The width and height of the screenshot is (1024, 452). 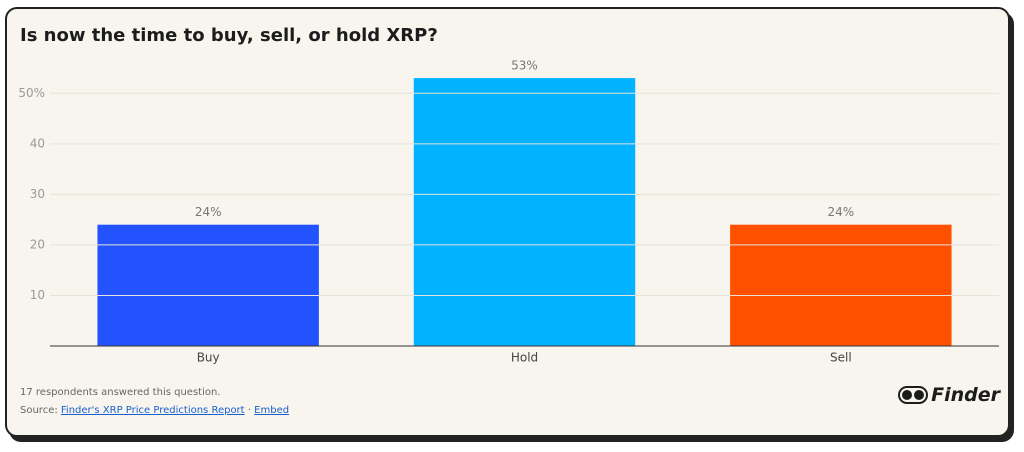 What do you see at coordinates (37, 143) in the screenshot?
I see `y-tick-label: 40` at bounding box center [37, 143].